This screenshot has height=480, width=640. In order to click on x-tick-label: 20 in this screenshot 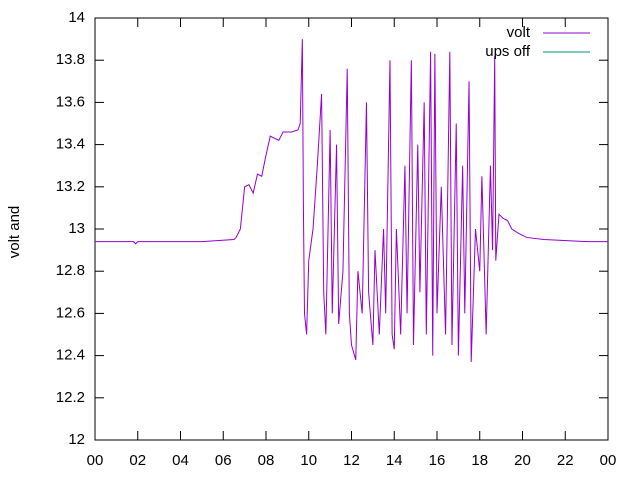, I will do `click(522, 460)`.